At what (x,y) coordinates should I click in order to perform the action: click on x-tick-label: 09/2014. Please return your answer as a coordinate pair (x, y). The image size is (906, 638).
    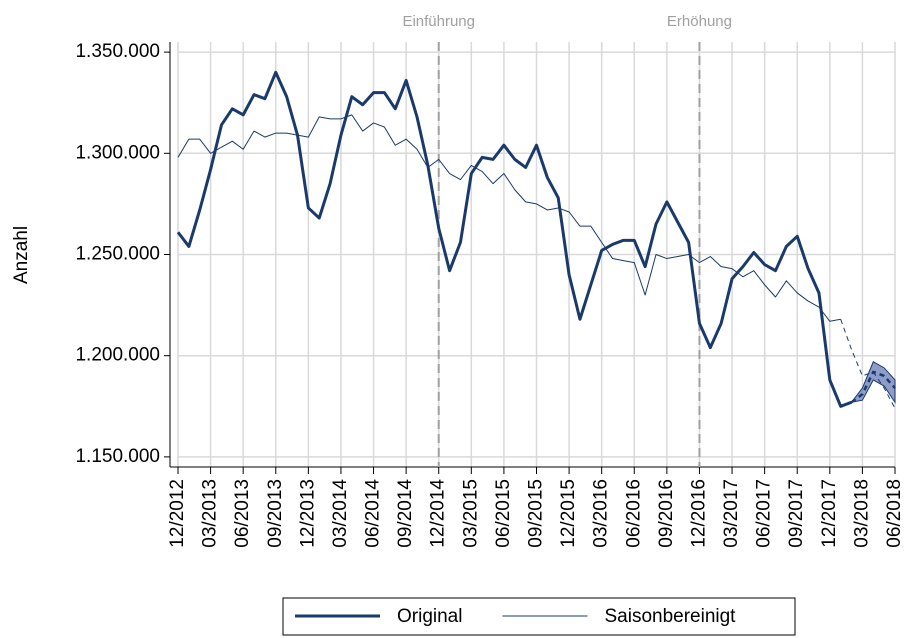
    Looking at the image, I should click on (405, 513).